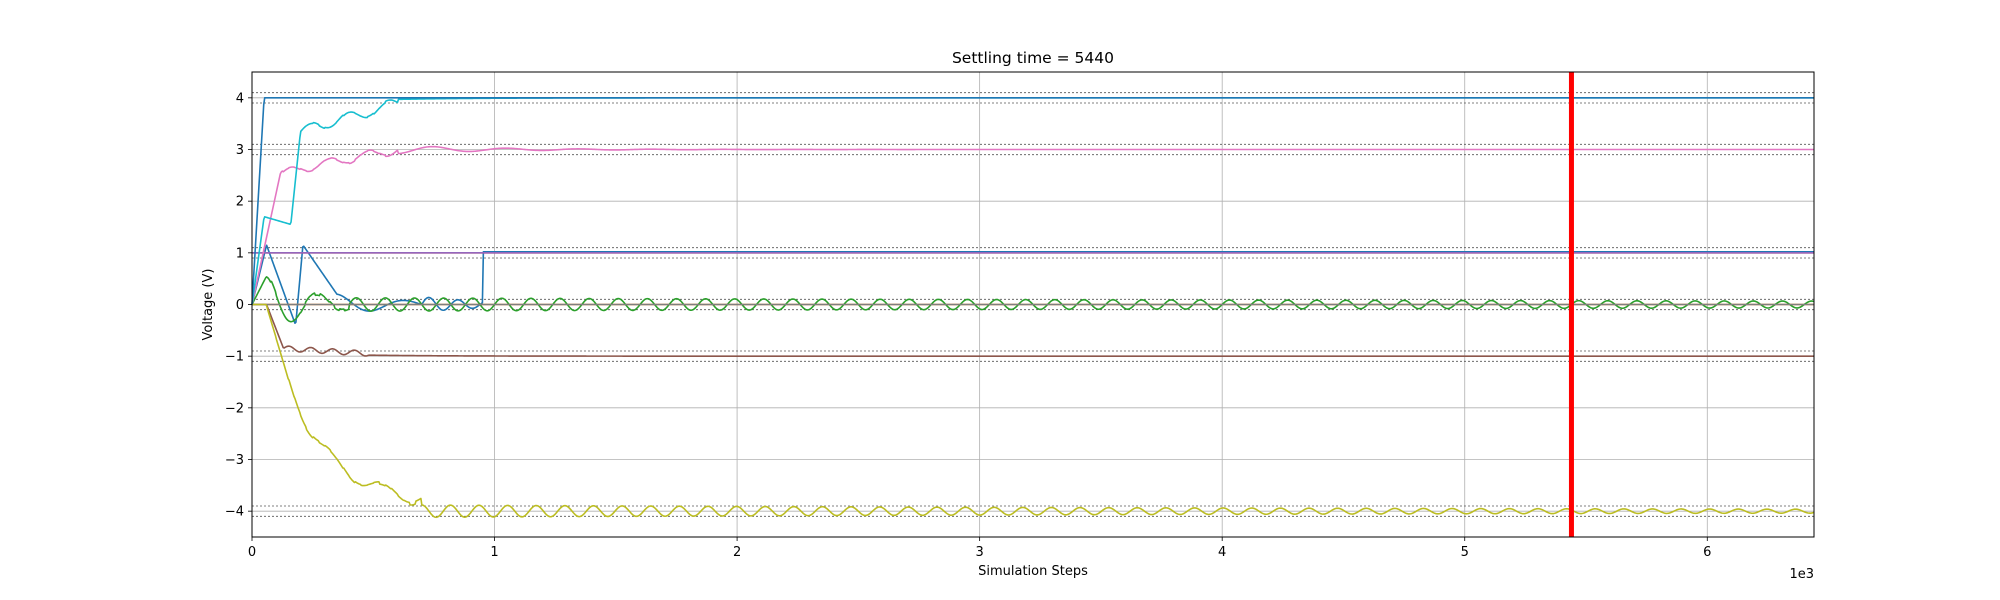 The width and height of the screenshot is (2000, 600). I want to click on x-axis-label: Simulation Steps, so click(1033, 571).